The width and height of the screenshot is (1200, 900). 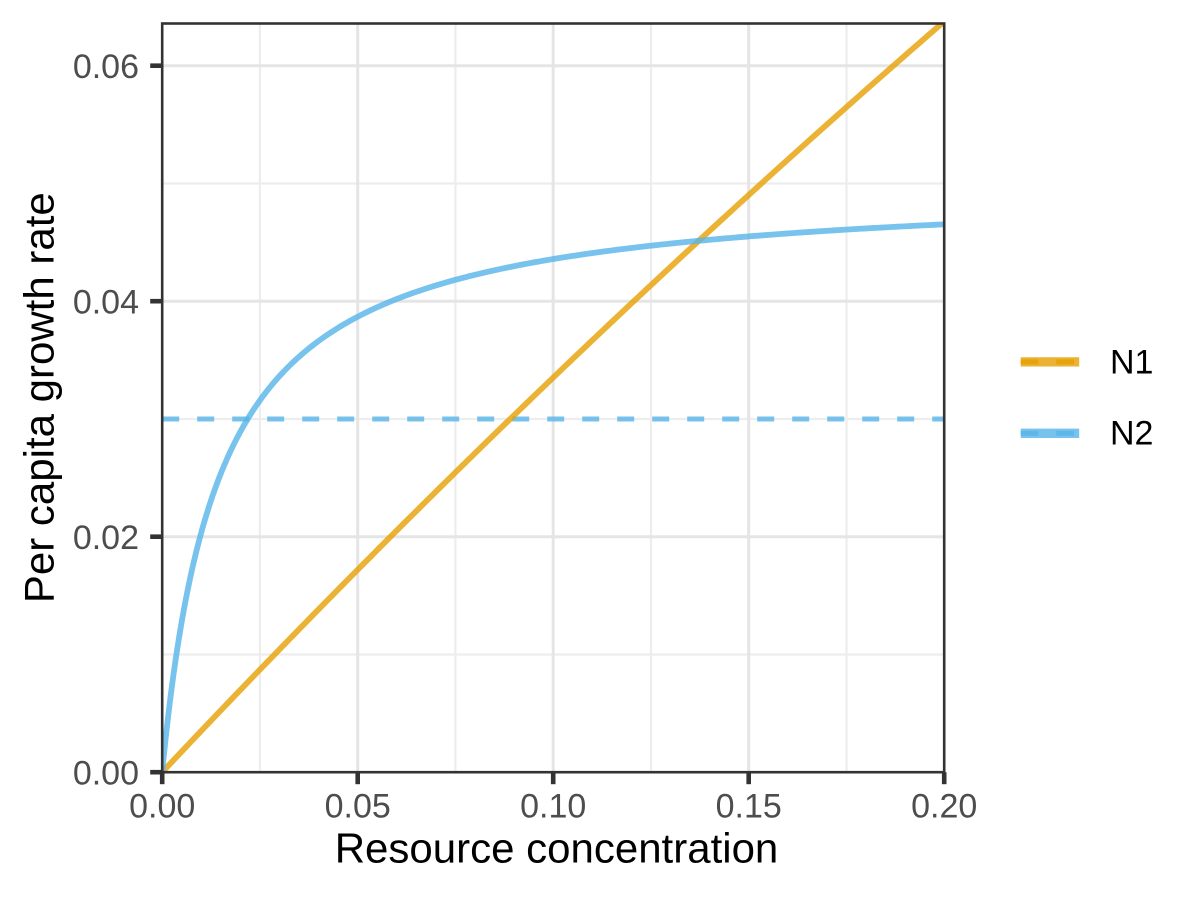 I want to click on svg-text: Resource concentration, so click(x=557, y=848).